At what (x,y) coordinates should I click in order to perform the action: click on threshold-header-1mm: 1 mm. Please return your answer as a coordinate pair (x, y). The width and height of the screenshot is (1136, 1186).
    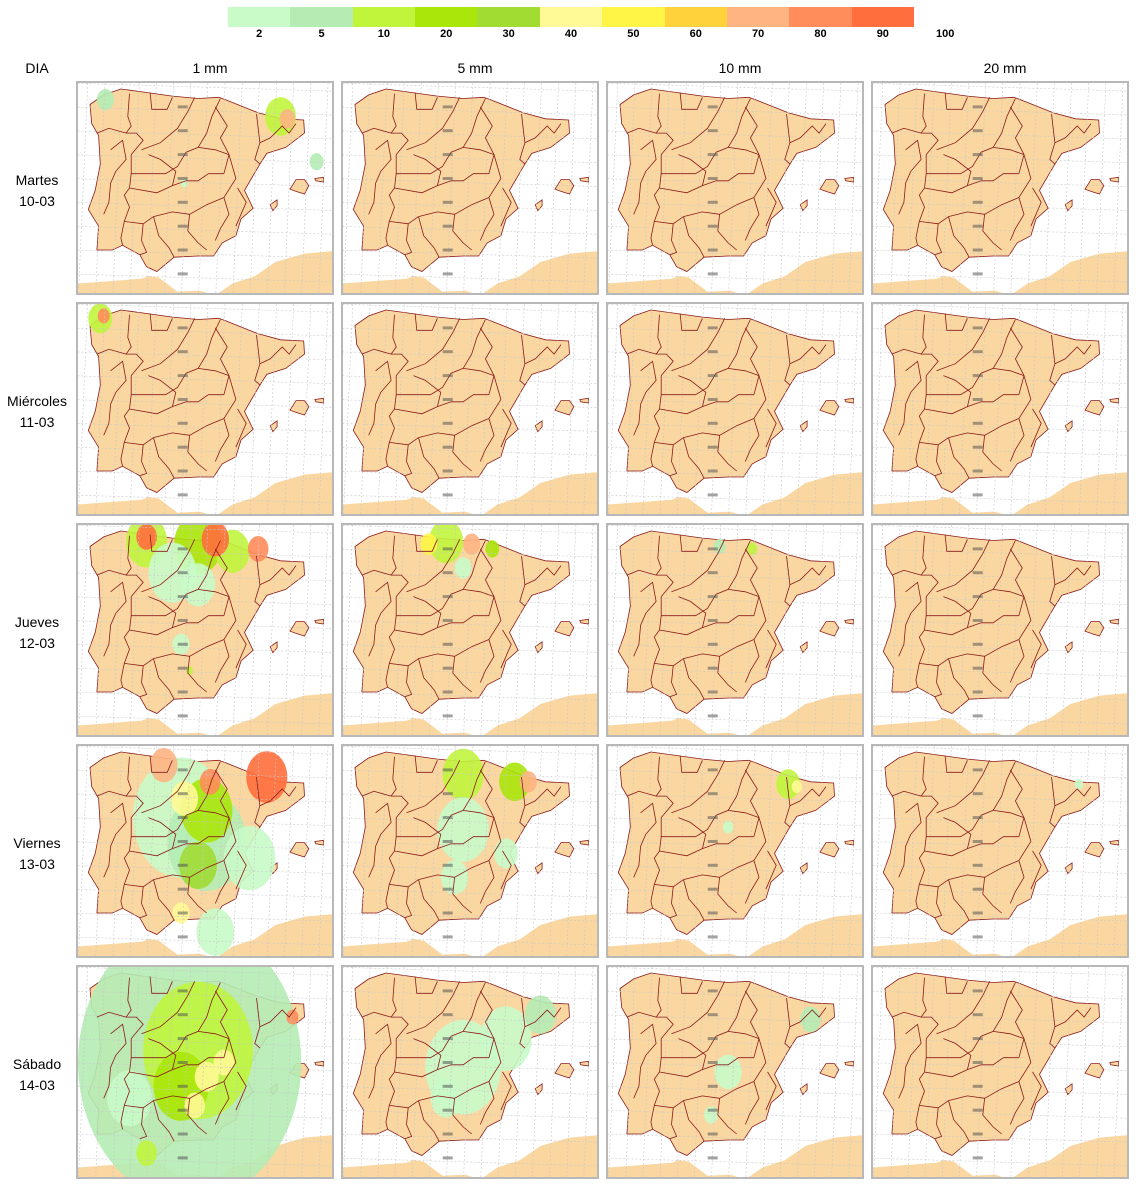
    Looking at the image, I should click on (210, 68).